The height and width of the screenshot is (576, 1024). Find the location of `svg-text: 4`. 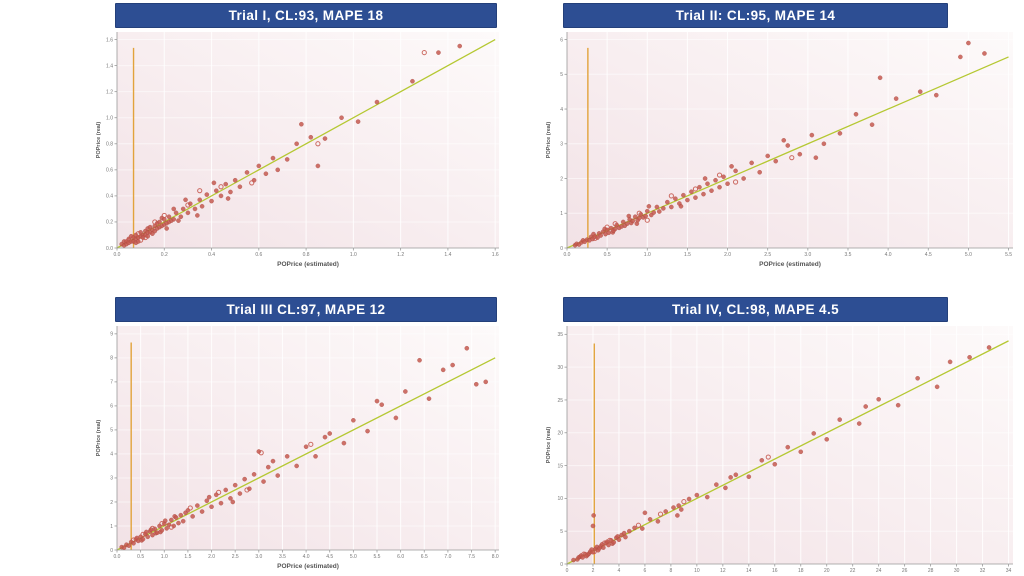

svg-text: 4 is located at coordinates (619, 571).